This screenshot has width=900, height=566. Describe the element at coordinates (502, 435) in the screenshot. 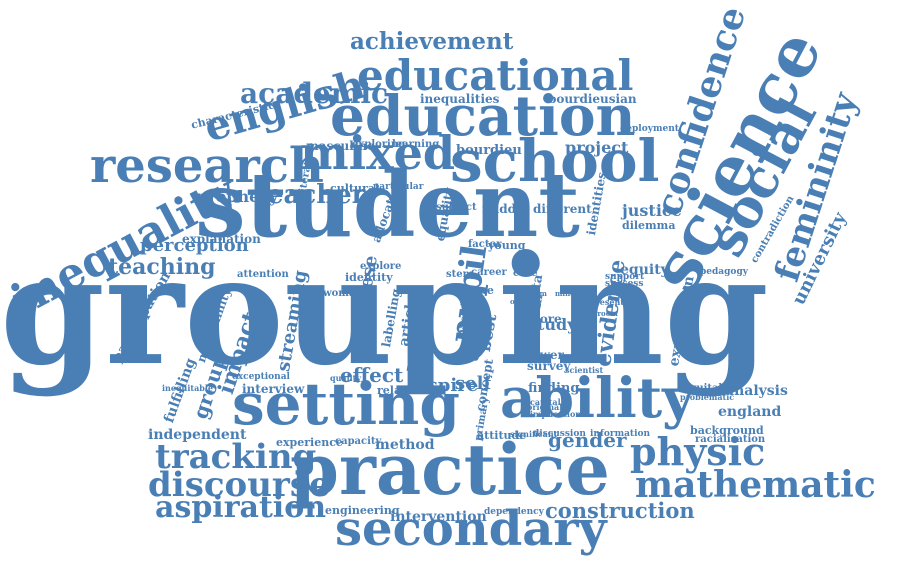

I see `cloud-word-attitude: attitude` at that location.